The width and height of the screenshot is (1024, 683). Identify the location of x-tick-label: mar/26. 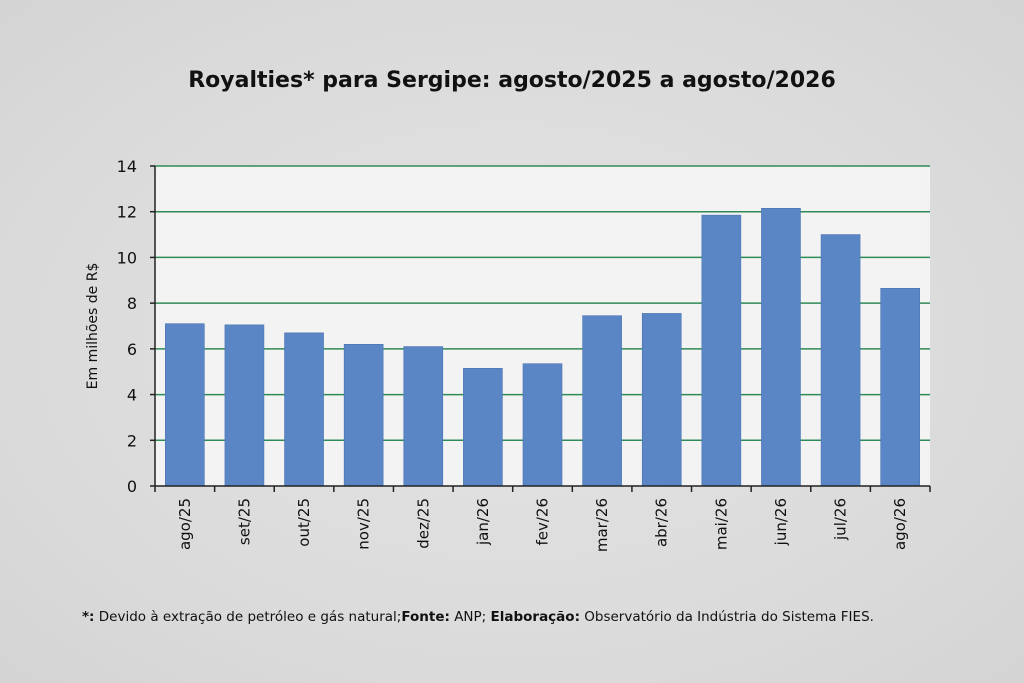
(602, 525).